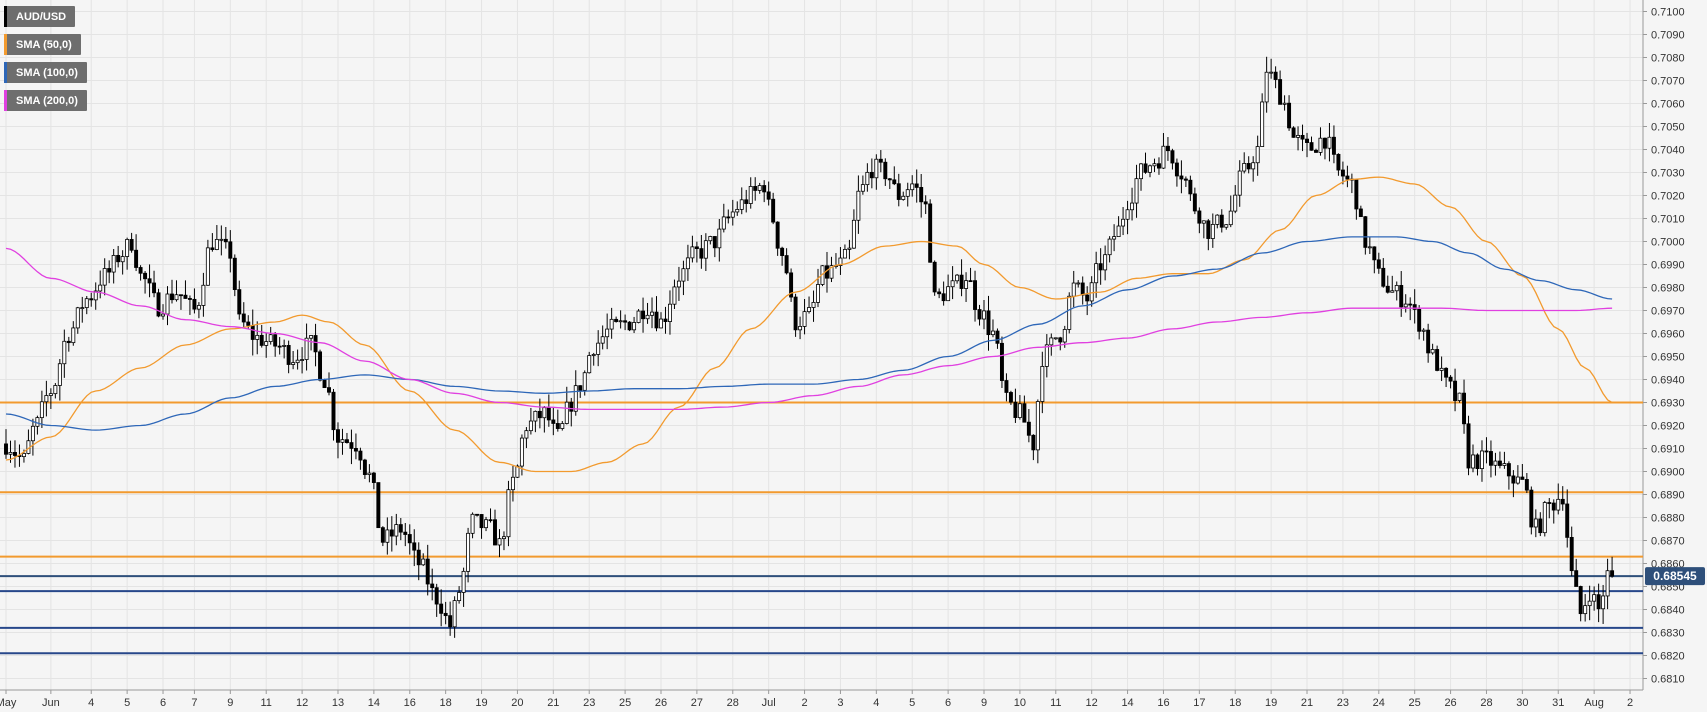 The height and width of the screenshot is (712, 1707). I want to click on x-tick-label: 19, so click(1271, 703).